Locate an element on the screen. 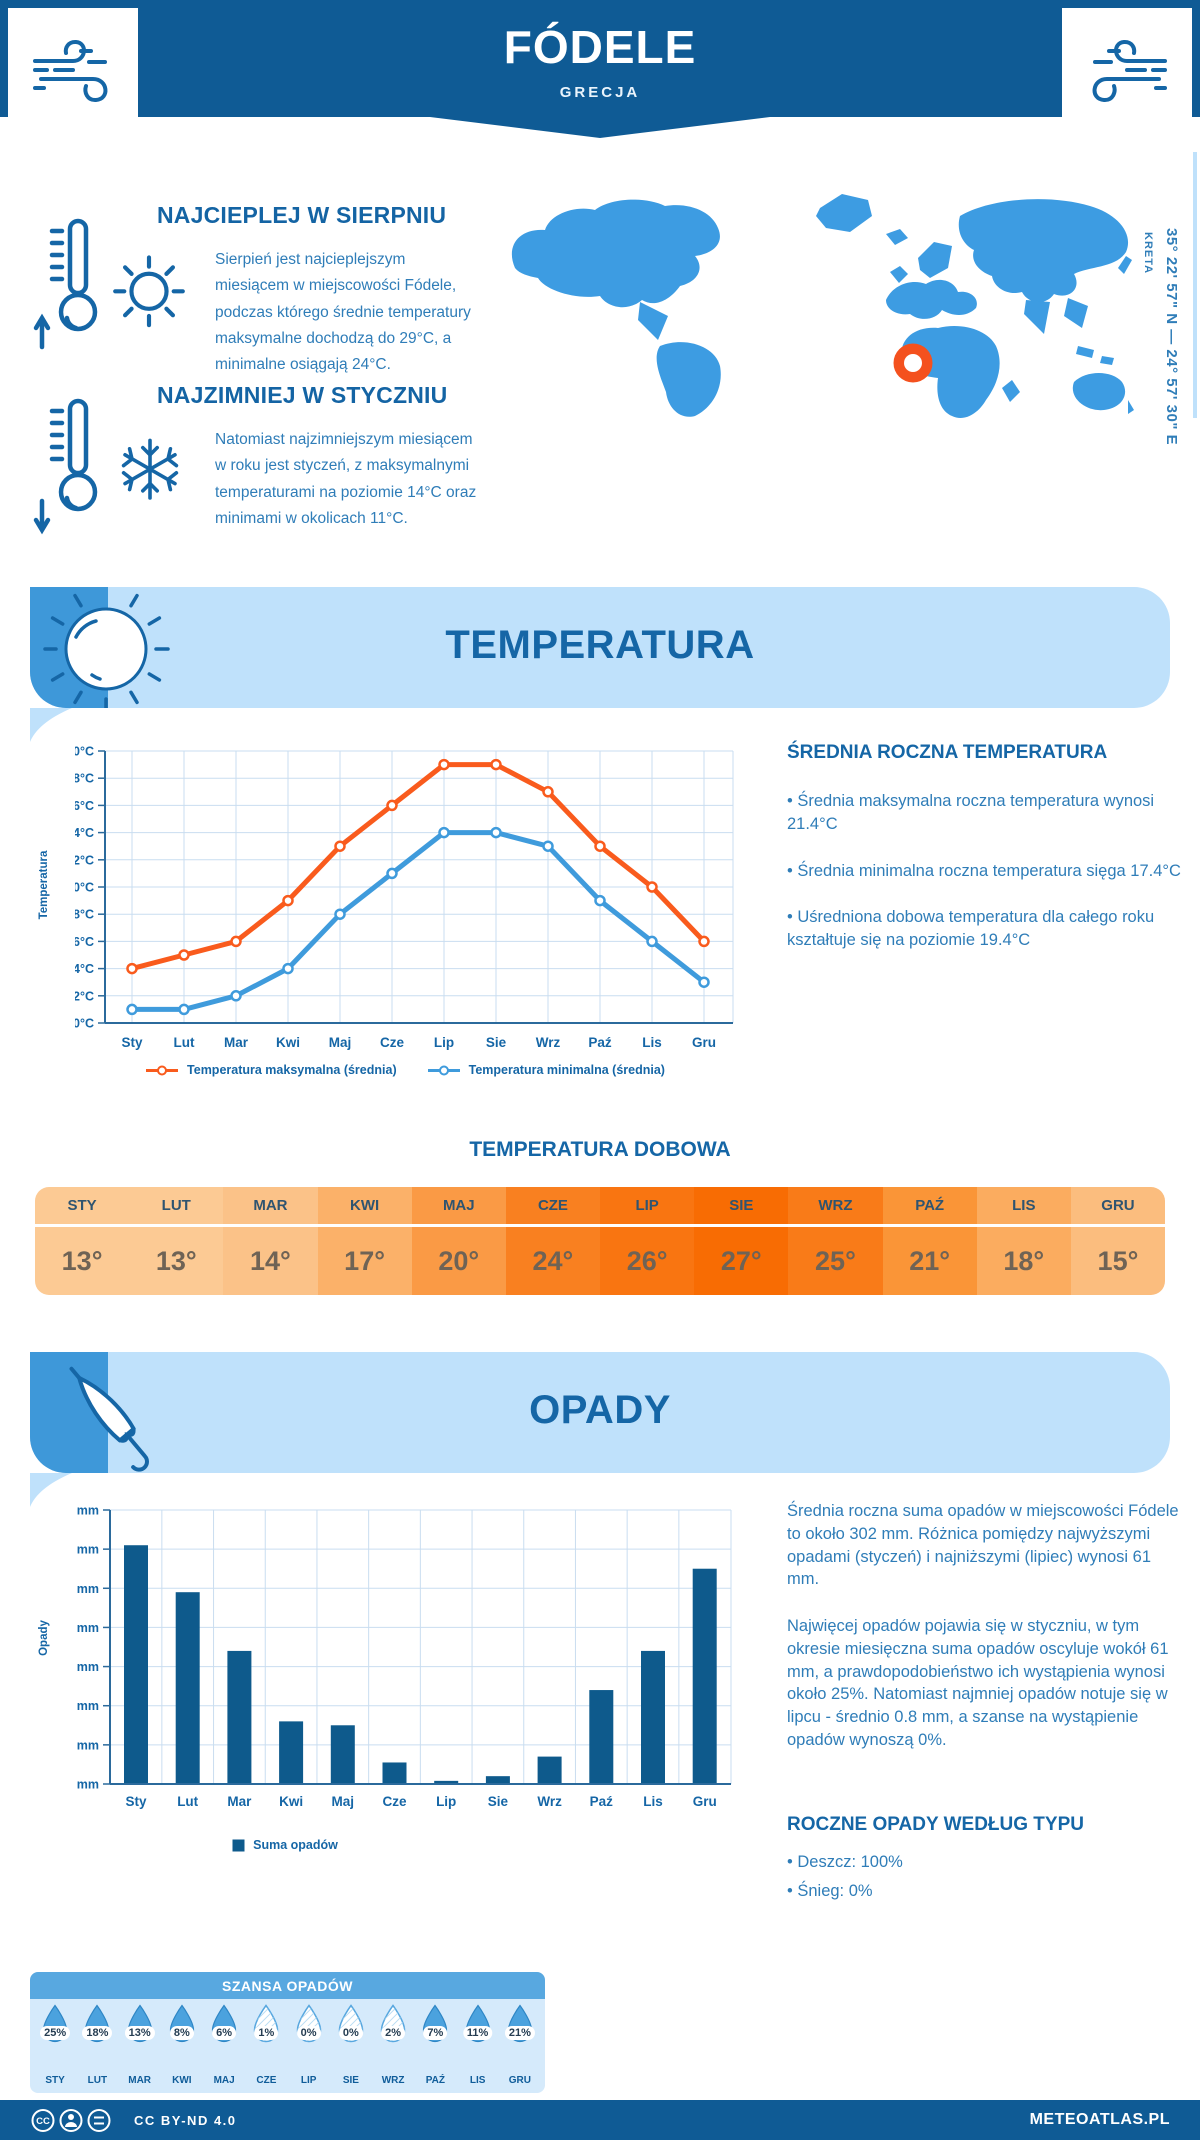 This screenshot has width=1200, height=2140. chance-column: 7% PAŹ is located at coordinates (435, 2046).